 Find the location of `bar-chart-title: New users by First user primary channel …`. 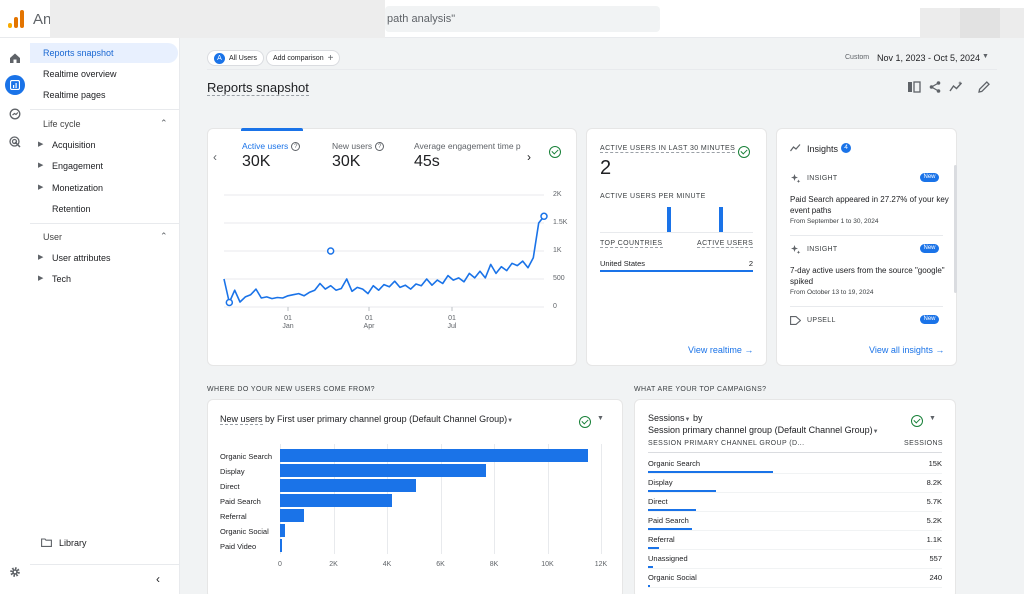

bar-chart-title: New users by First user primary channel … is located at coordinates (367, 419).